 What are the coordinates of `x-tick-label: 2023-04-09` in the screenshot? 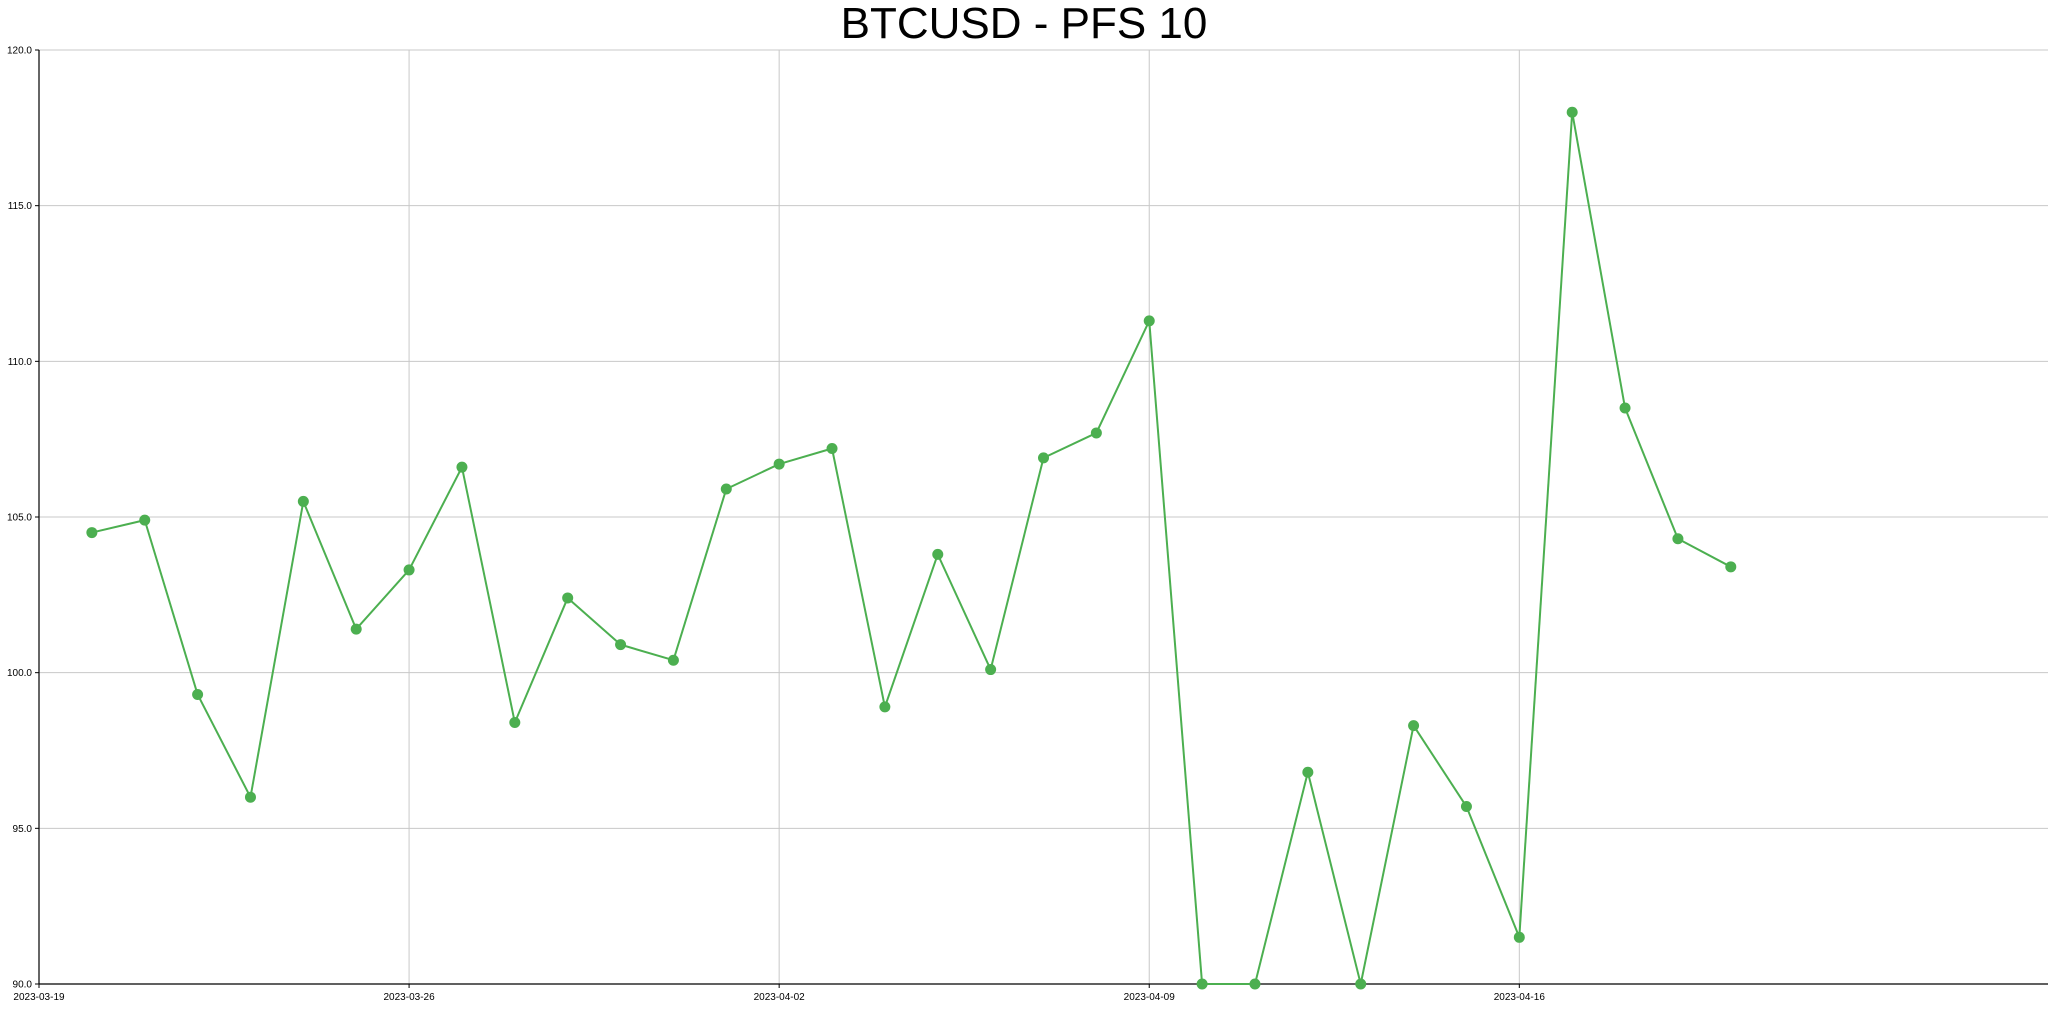 It's located at (1150, 997).